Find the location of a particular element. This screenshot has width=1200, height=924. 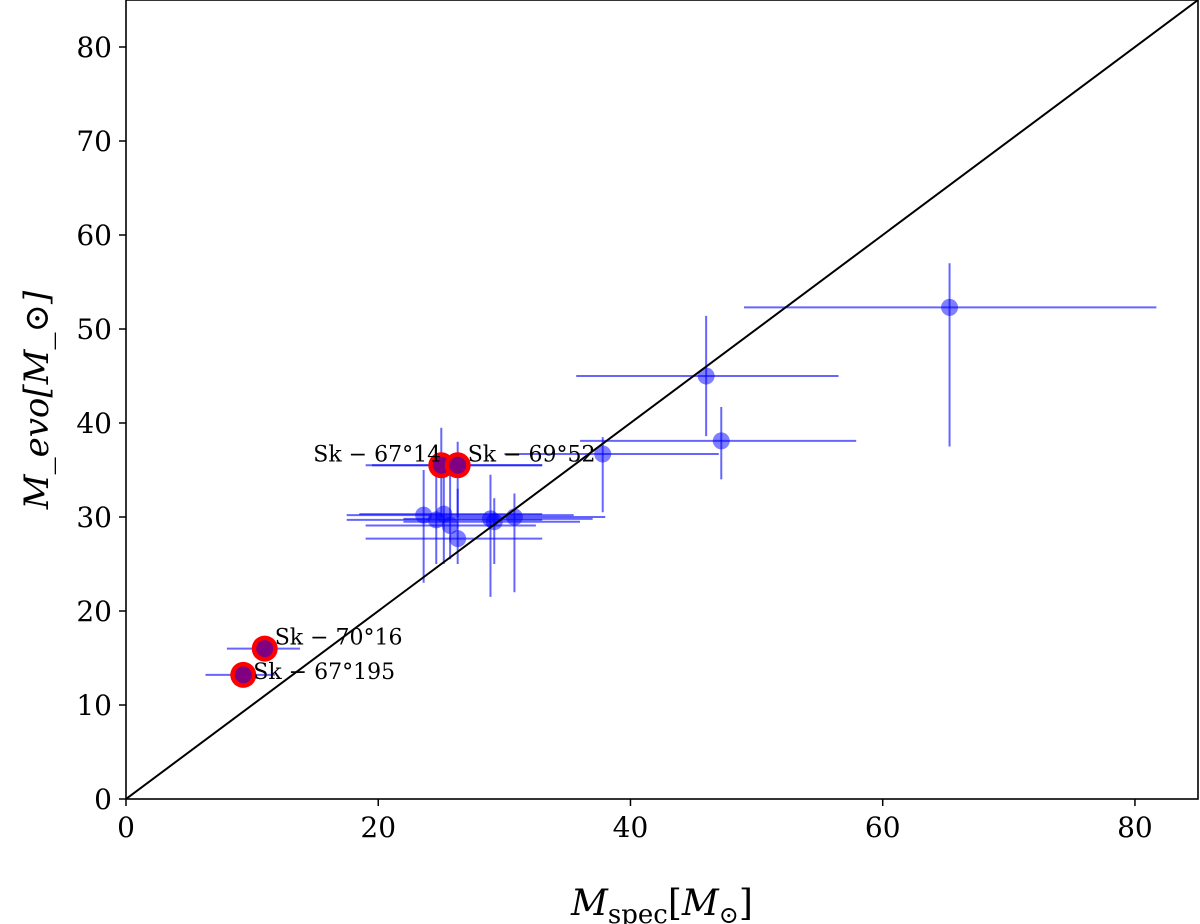

point-annotation: Sk − 67°195 is located at coordinates (324, 672).